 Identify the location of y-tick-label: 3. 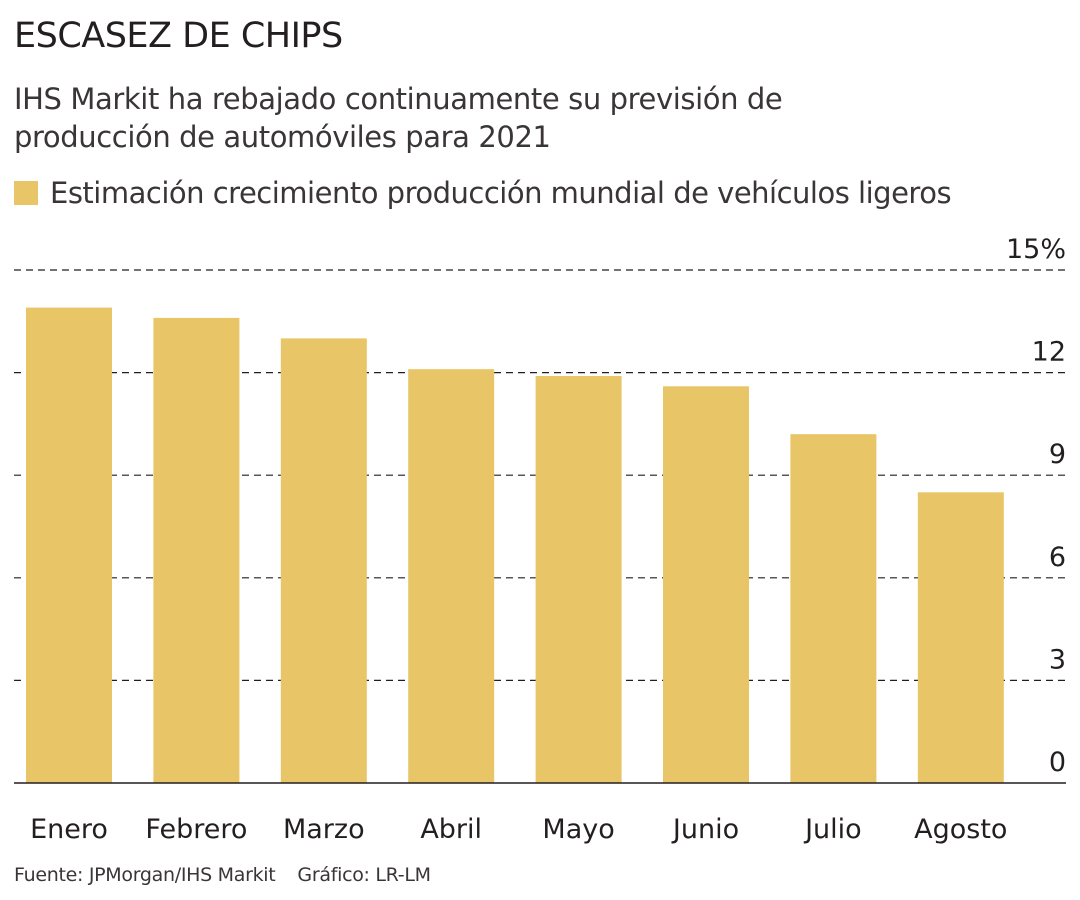
(1057, 659).